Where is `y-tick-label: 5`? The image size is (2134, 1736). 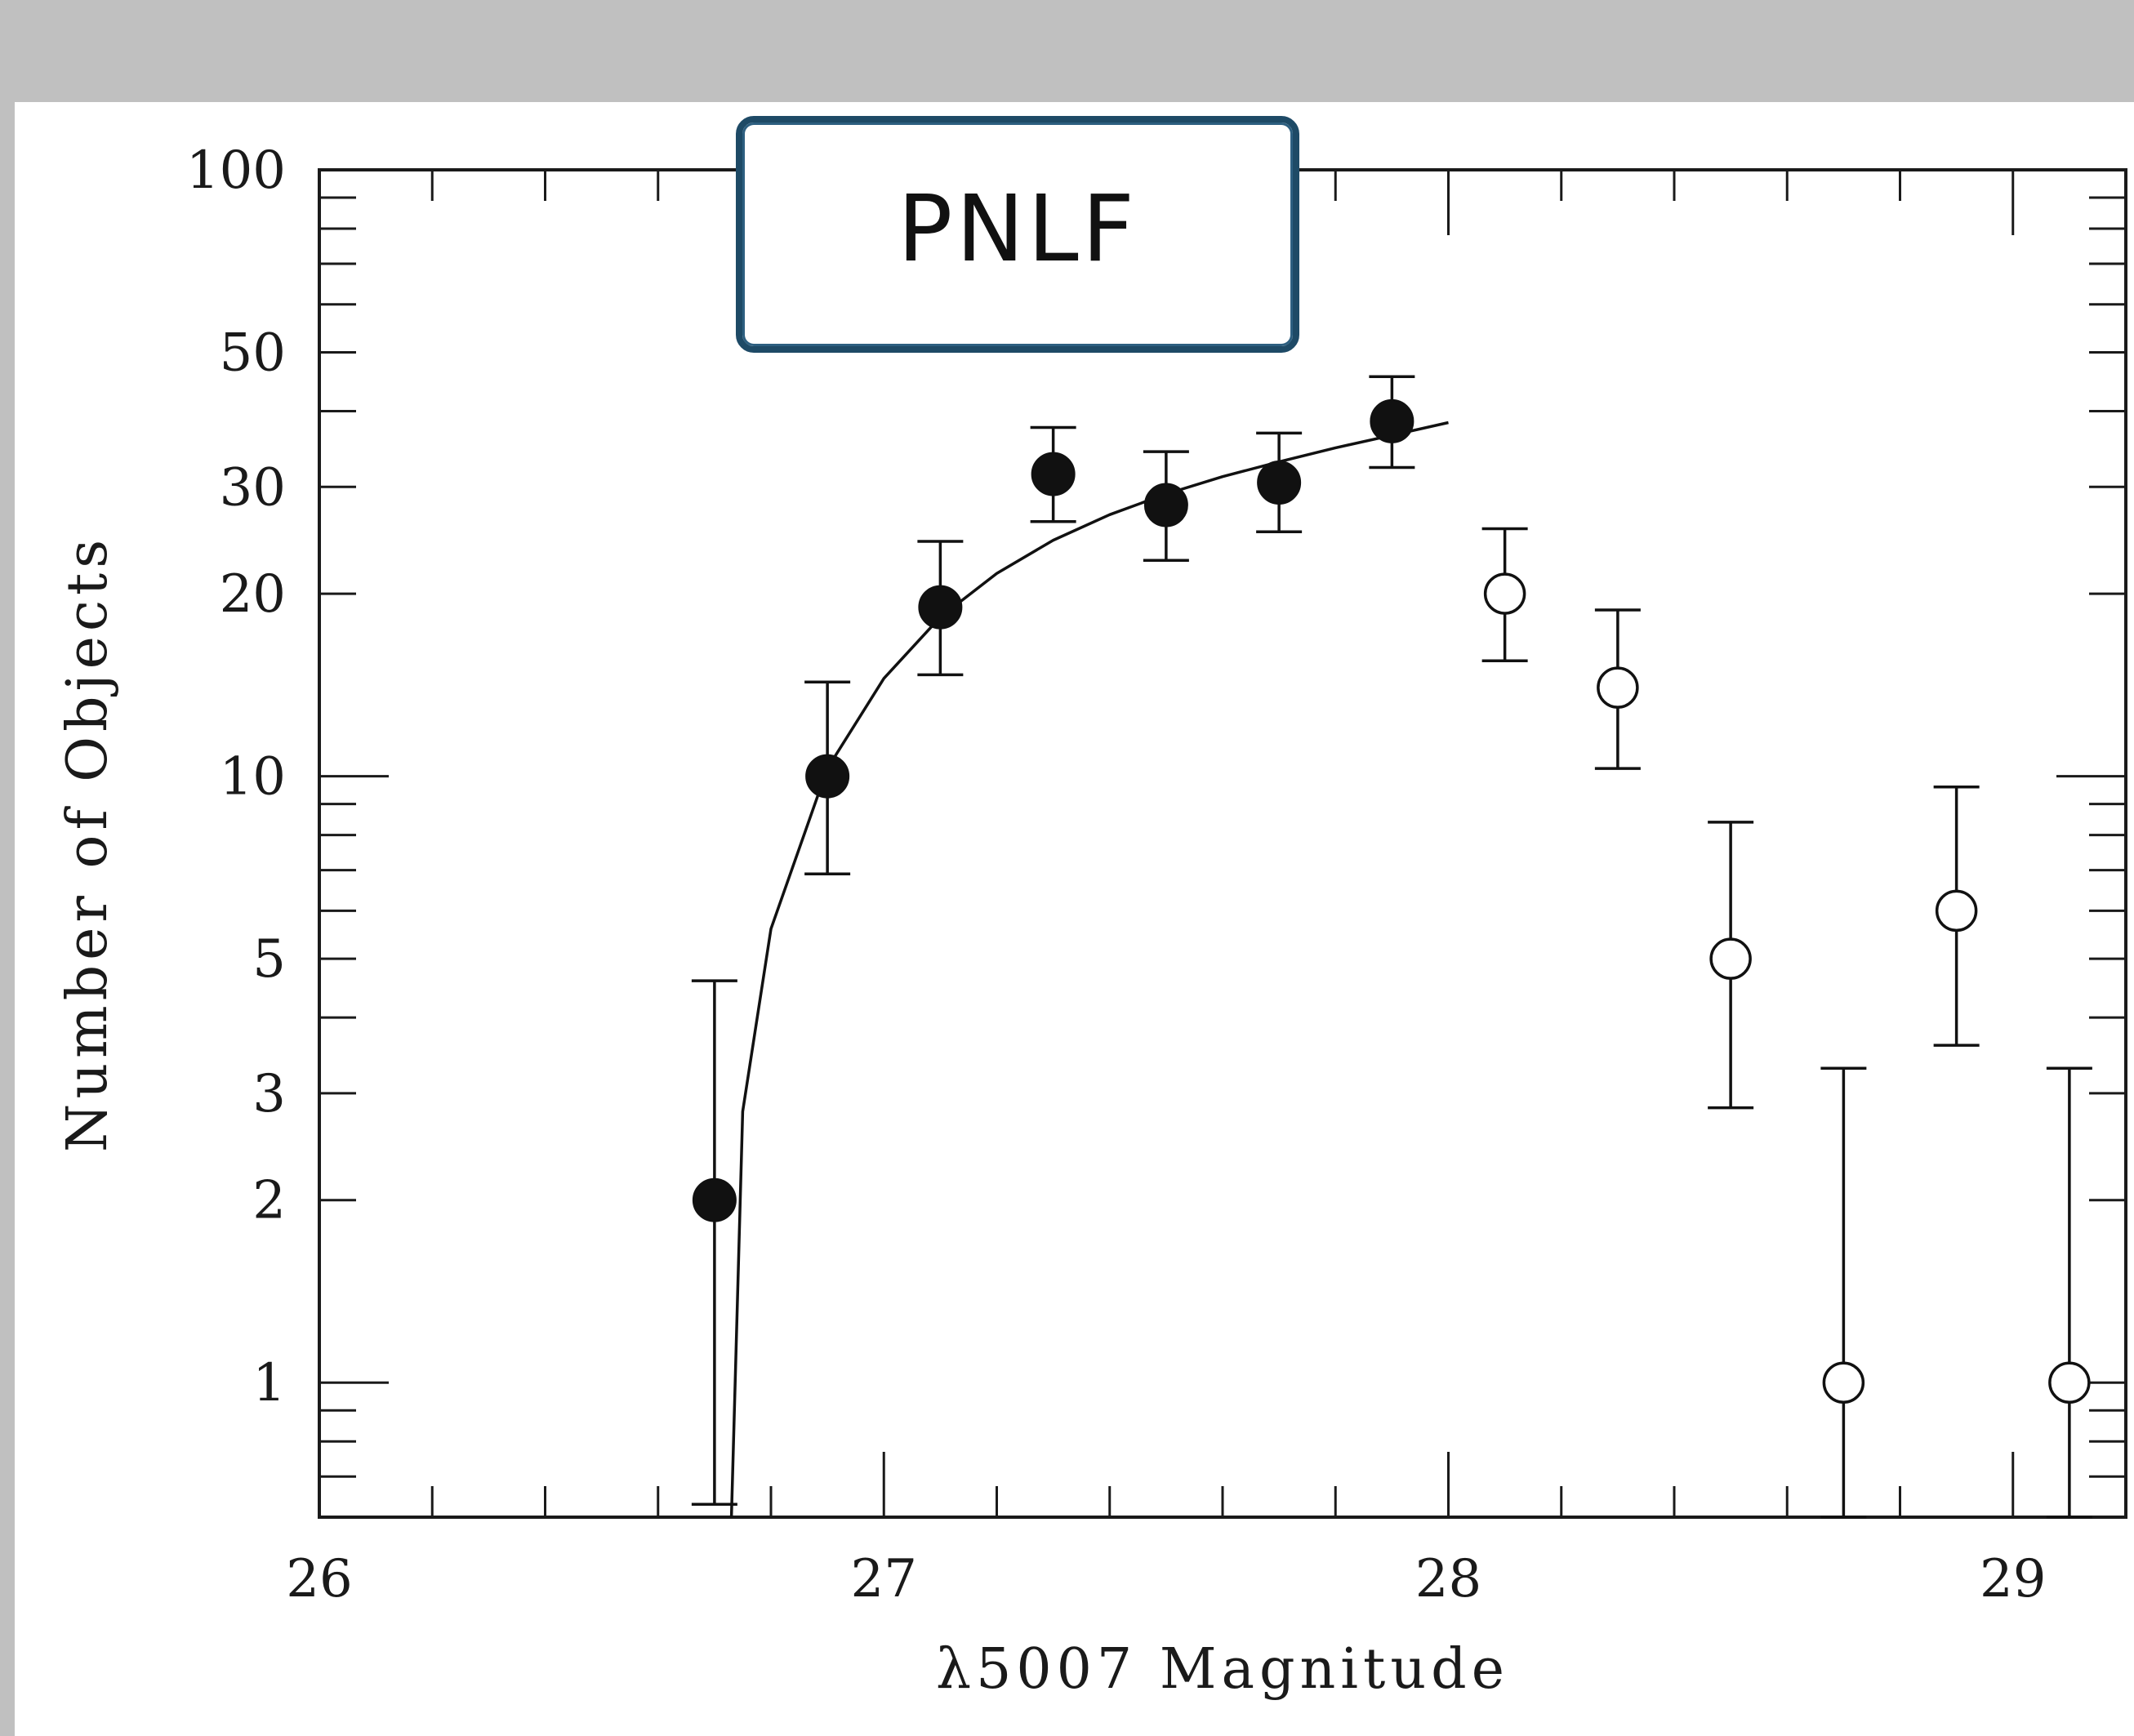
y-tick-label: 5 is located at coordinates (269, 960).